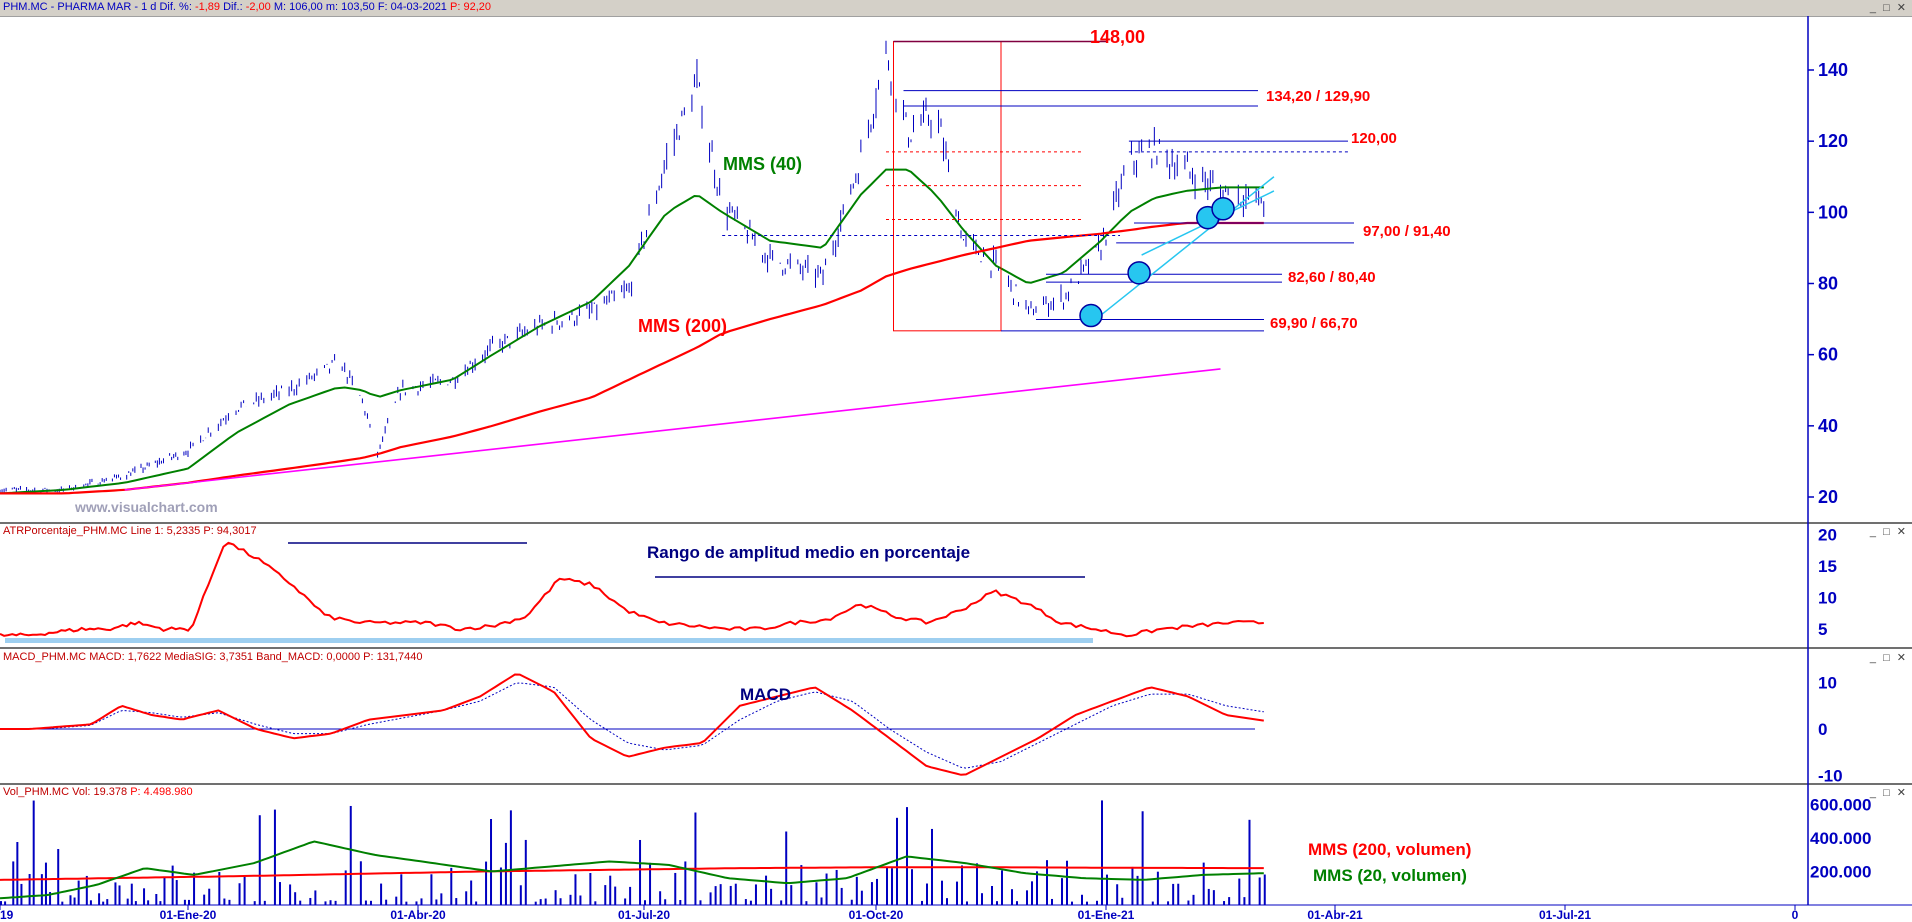 Image resolution: width=1912 pixels, height=922 pixels. What do you see at coordinates (175, 7) in the screenshot?
I see `dif-pct-label: Dif. %:` at bounding box center [175, 7].